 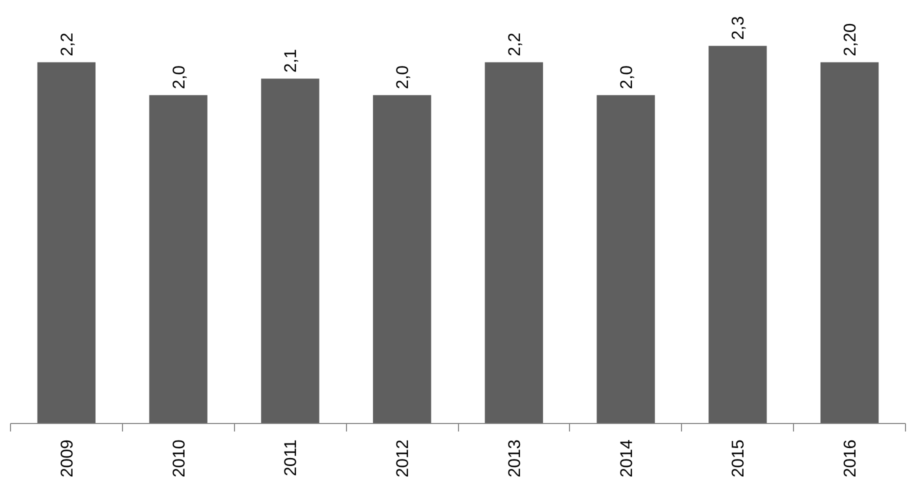 What do you see at coordinates (626, 458) in the screenshot?
I see `x-tick-label: 2014` at bounding box center [626, 458].